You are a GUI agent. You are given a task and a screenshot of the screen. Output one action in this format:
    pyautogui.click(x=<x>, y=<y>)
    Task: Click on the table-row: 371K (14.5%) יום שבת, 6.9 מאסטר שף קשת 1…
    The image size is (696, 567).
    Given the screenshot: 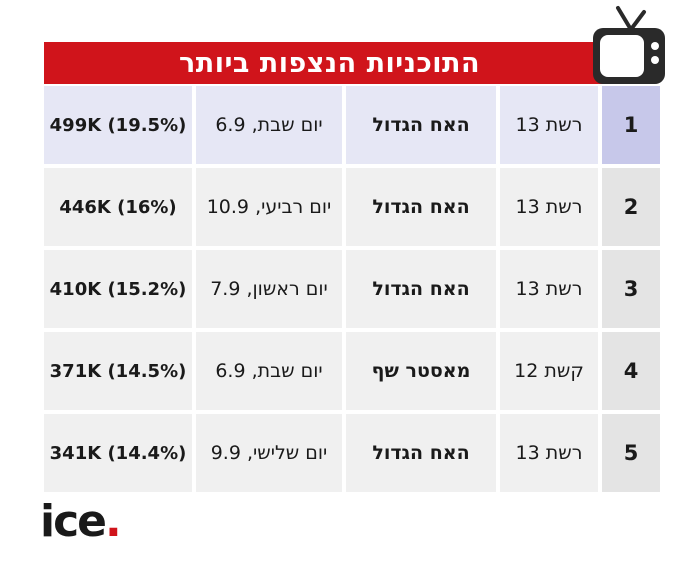 What is the action you would take?
    pyautogui.click(x=352, y=371)
    